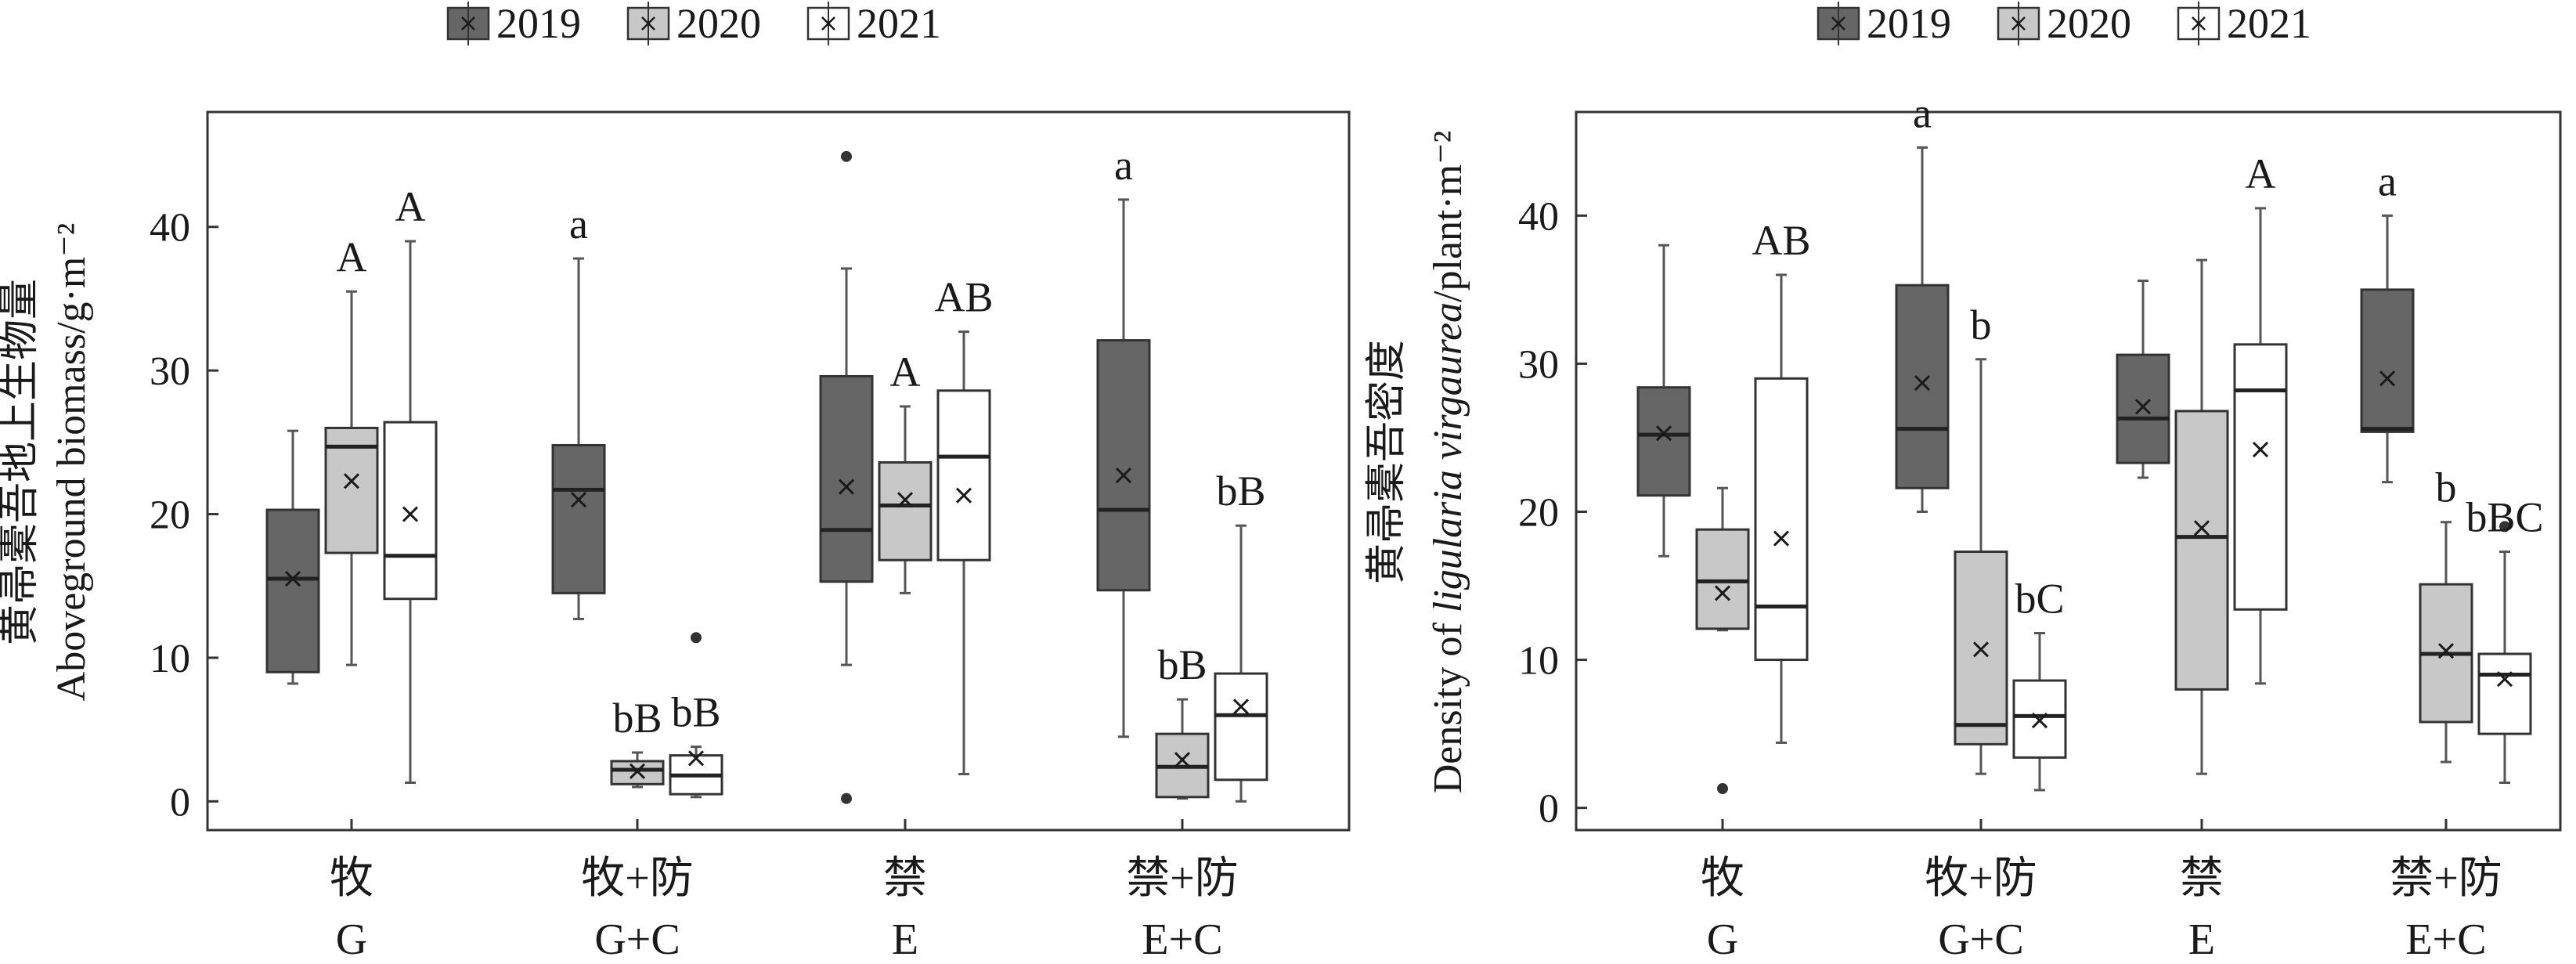 This screenshot has height=964, width=2576. I want to click on y-axis-title-en-text: Aboveground biomass/g·m⁻², so click(72, 462).